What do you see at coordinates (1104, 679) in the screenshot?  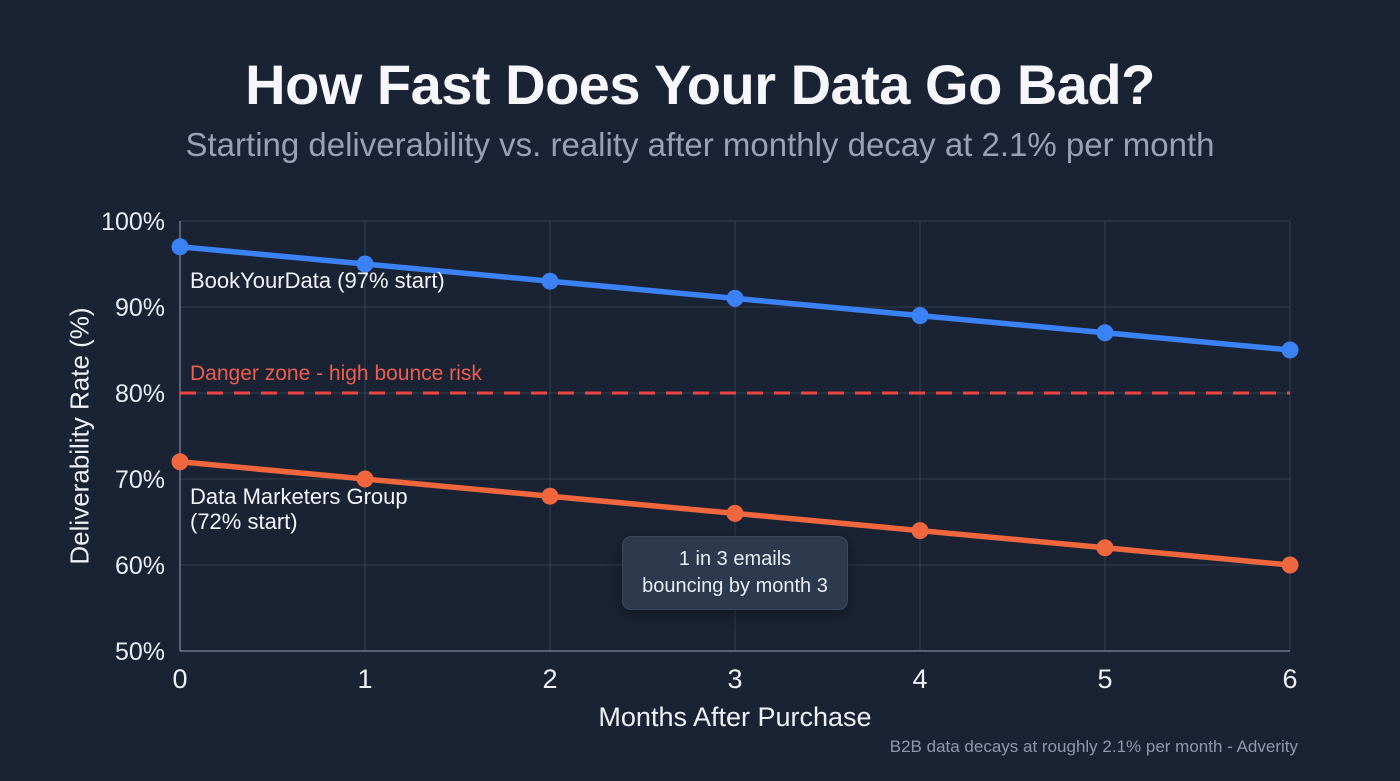 I see `x-tick-label: 5` at bounding box center [1104, 679].